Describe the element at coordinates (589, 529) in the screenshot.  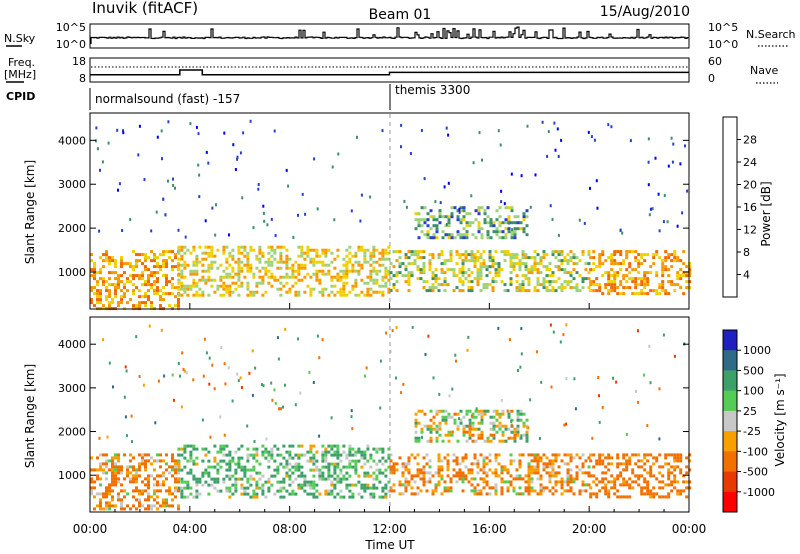
I see `x-tick-label: 20:00` at that location.